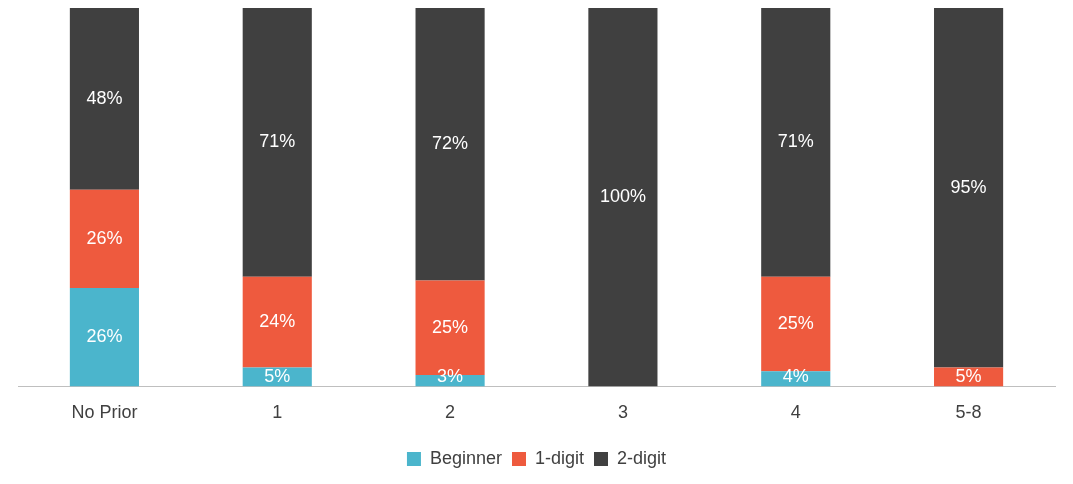 The width and height of the screenshot is (1073, 484). Describe the element at coordinates (795, 412) in the screenshot. I see `x-tick-label: 4` at that location.